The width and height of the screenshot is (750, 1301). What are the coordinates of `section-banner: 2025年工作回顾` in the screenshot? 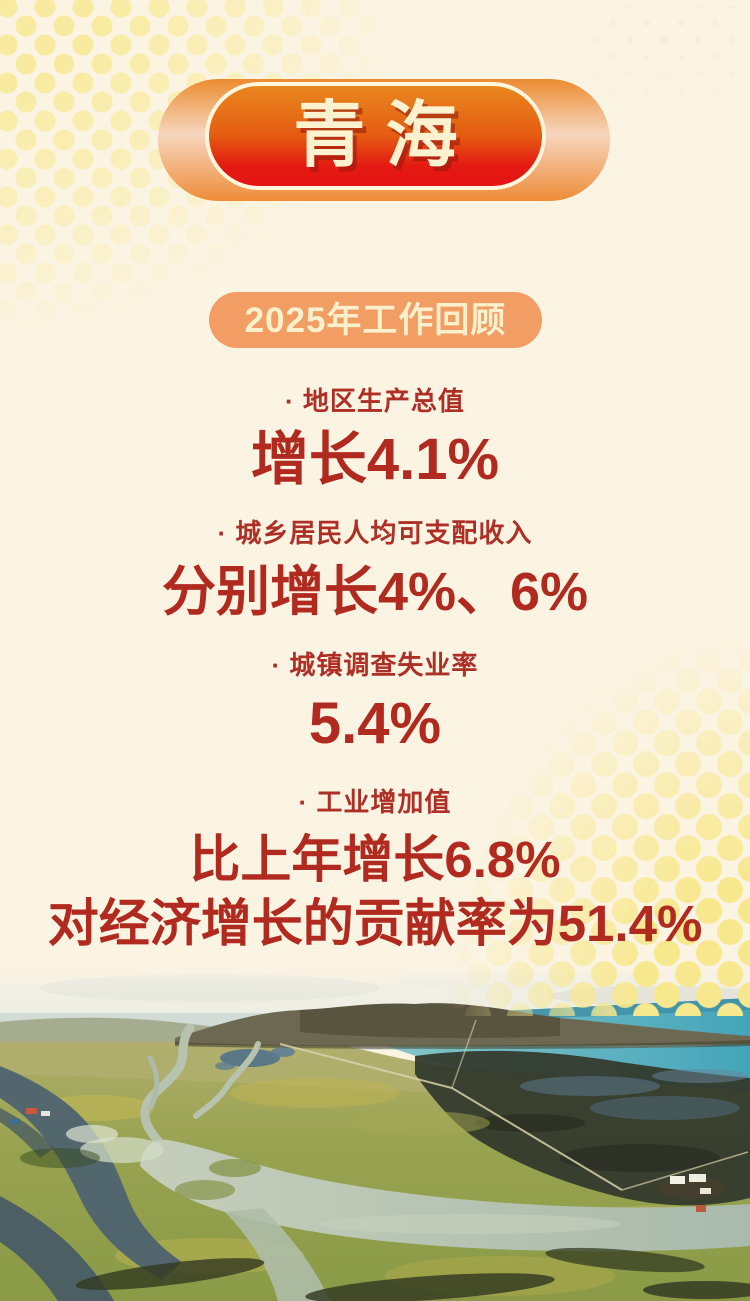 It's located at (375, 320).